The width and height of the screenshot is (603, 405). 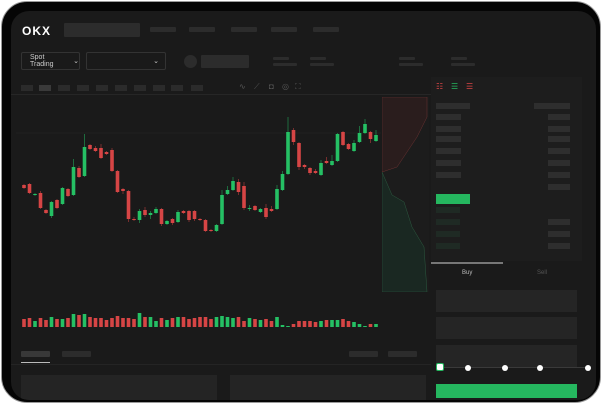 I want to click on market-selector: Spot Trading ⌄, so click(x=50, y=61).